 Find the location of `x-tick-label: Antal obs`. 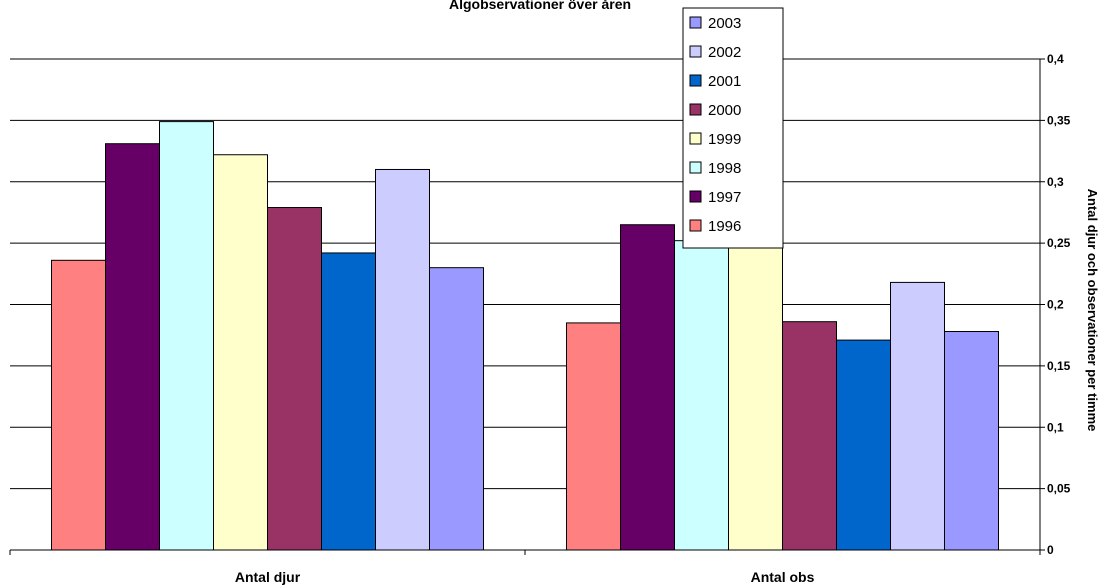

x-tick-label: Antal obs is located at coordinates (783, 577).